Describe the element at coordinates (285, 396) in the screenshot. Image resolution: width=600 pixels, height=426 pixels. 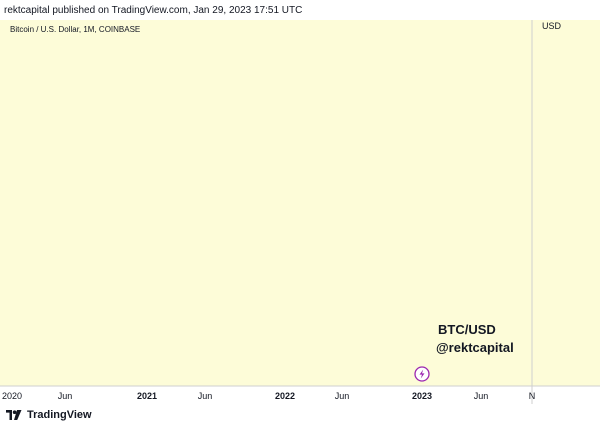
I see `time-tick-label: 2022` at that location.